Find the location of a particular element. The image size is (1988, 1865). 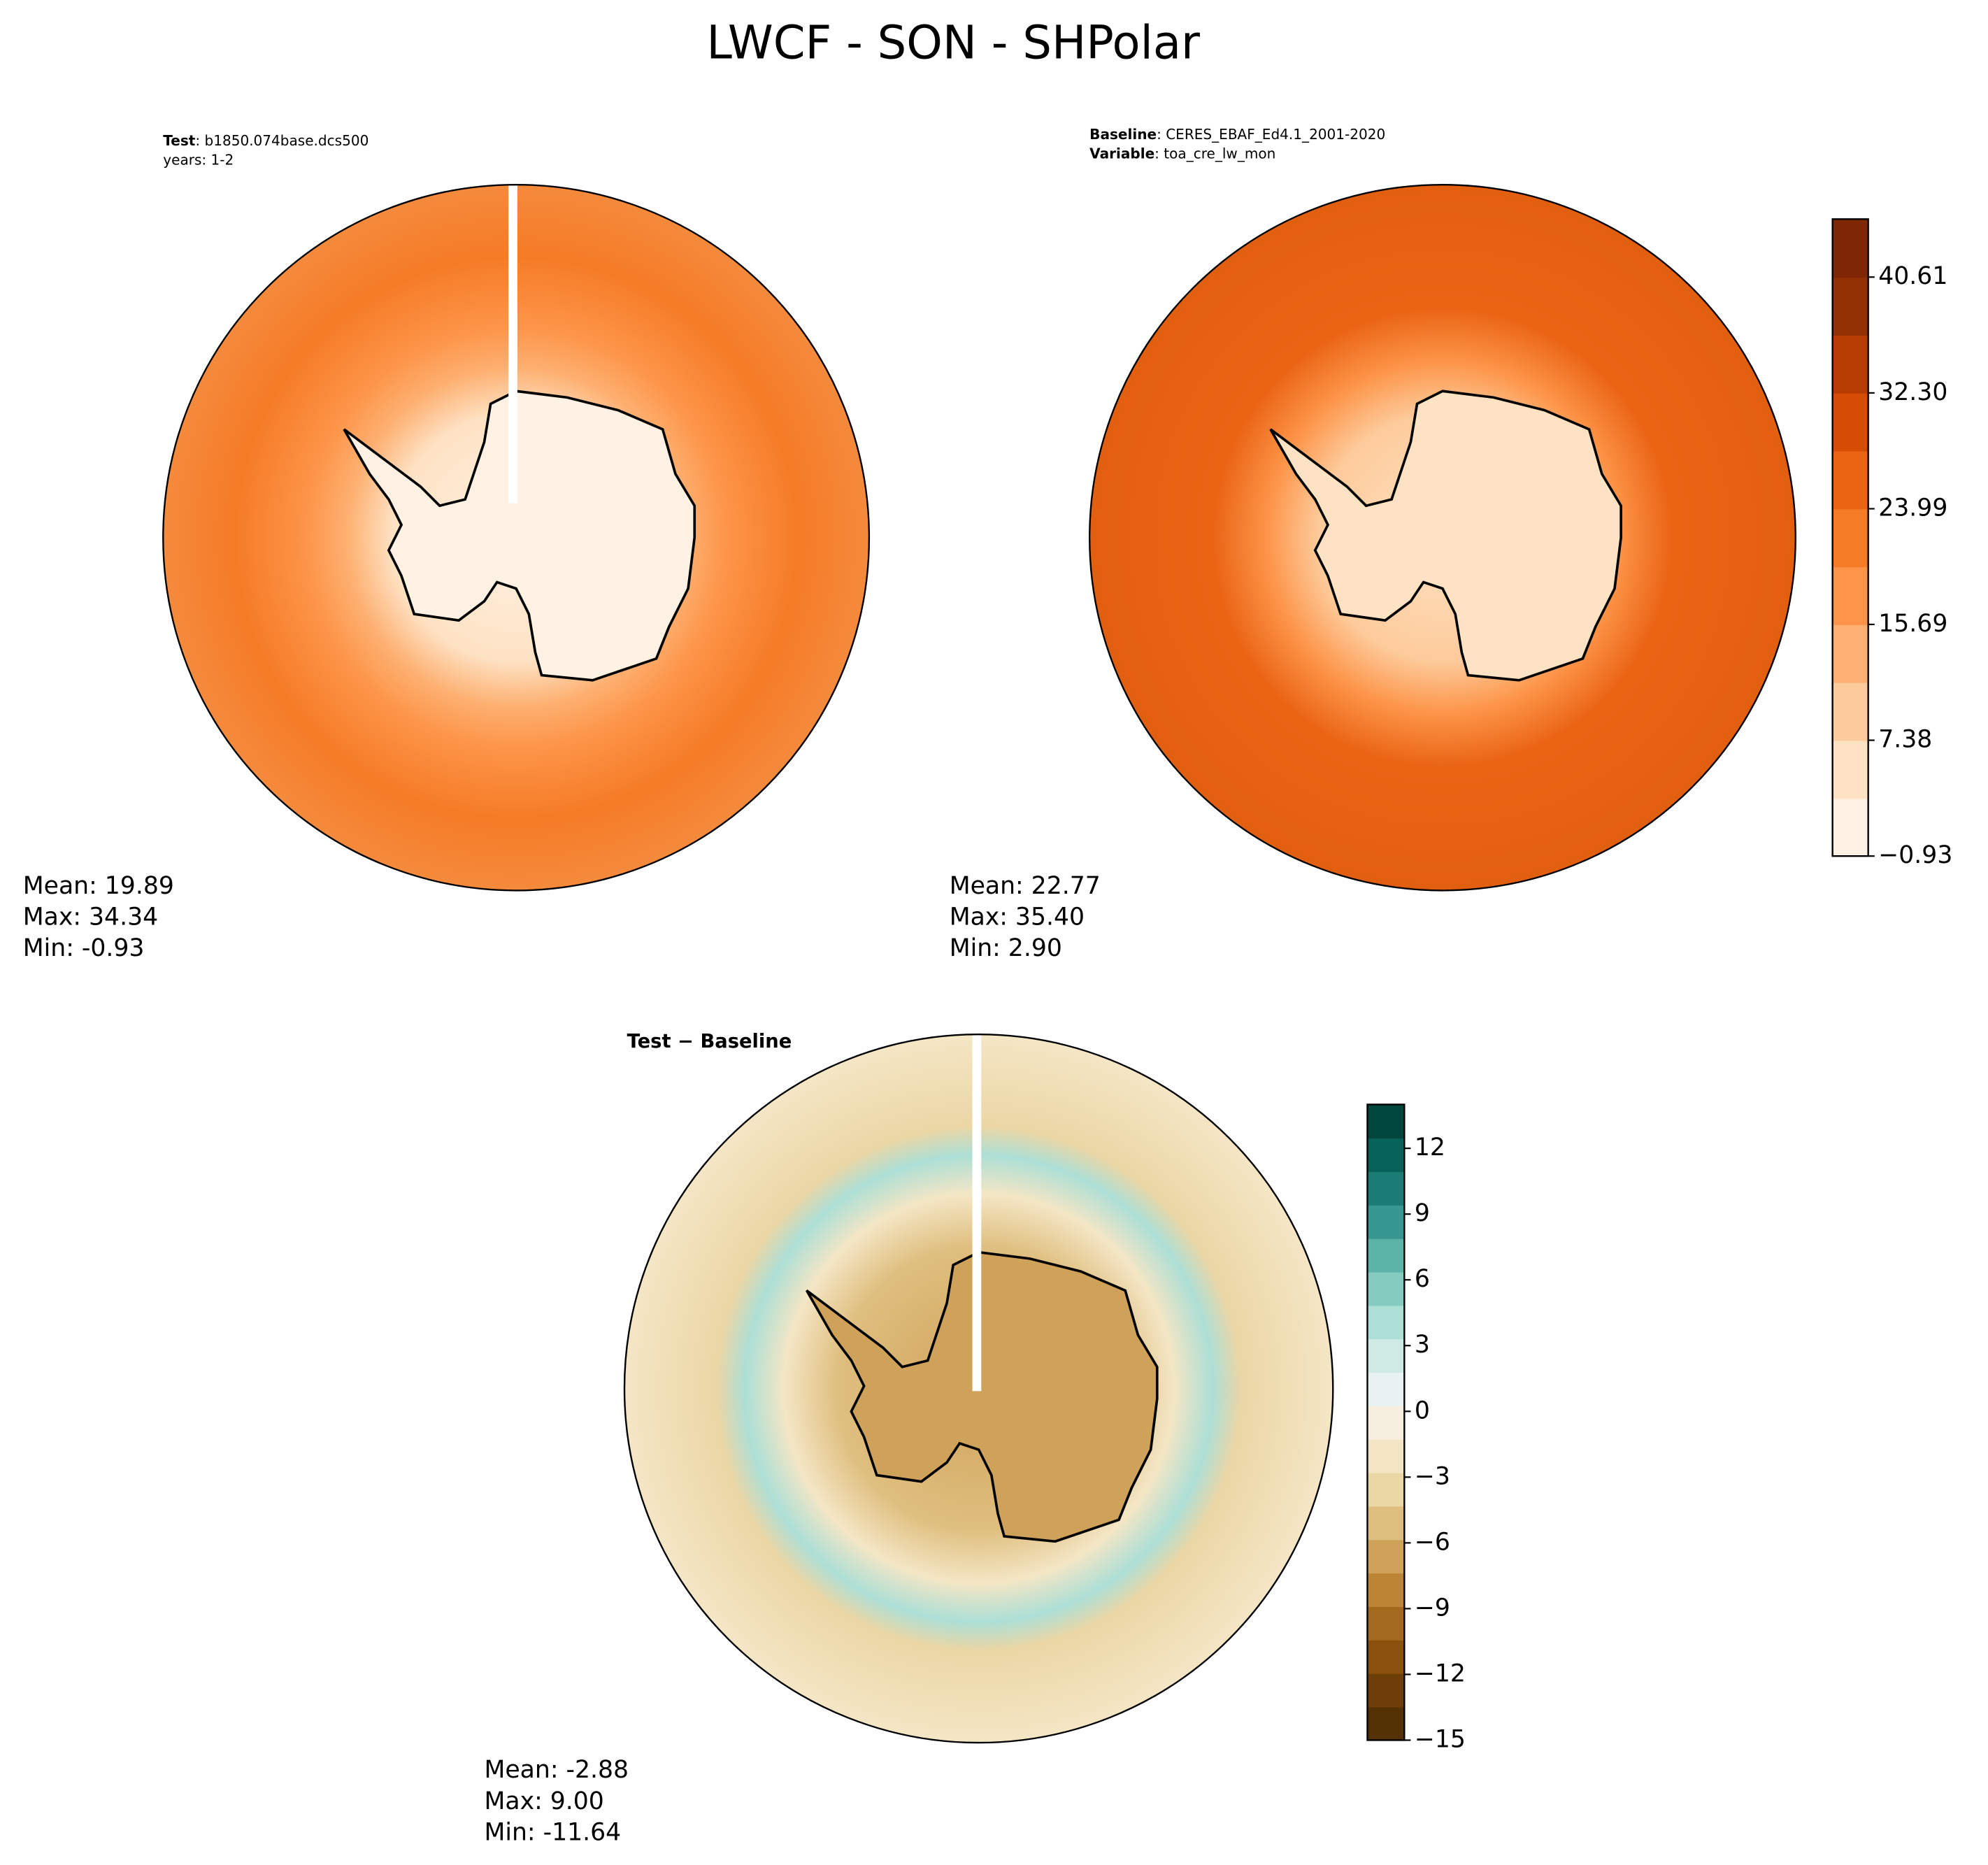

colorbar-tick-label: −6 is located at coordinates (1433, 1542).